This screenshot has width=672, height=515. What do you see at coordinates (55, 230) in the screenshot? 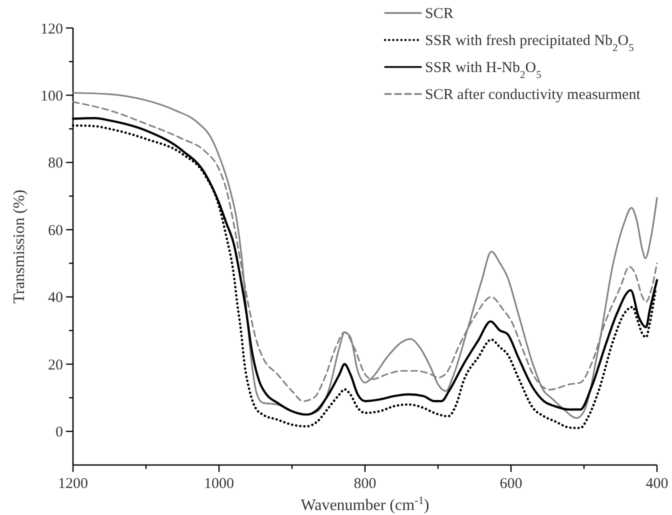
I see `y-tick-label: 60` at bounding box center [55, 230].